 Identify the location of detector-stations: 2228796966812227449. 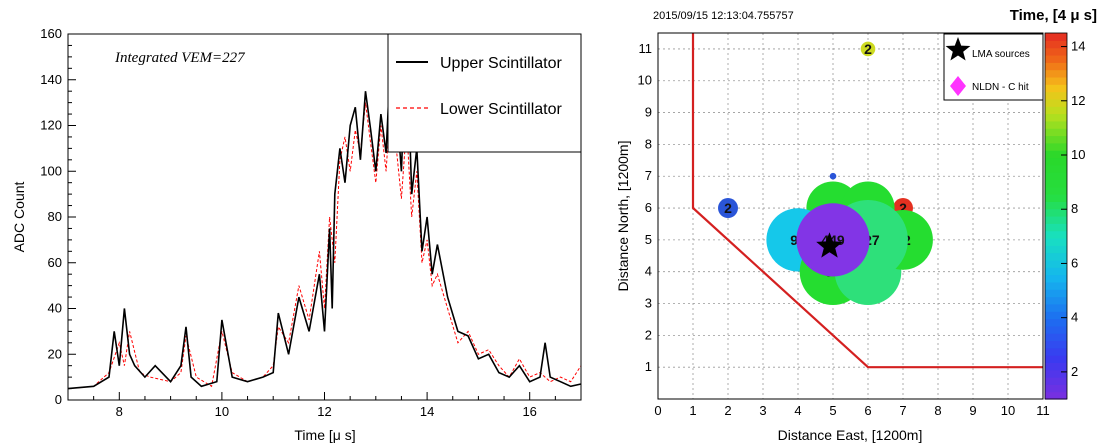
(825, 173).